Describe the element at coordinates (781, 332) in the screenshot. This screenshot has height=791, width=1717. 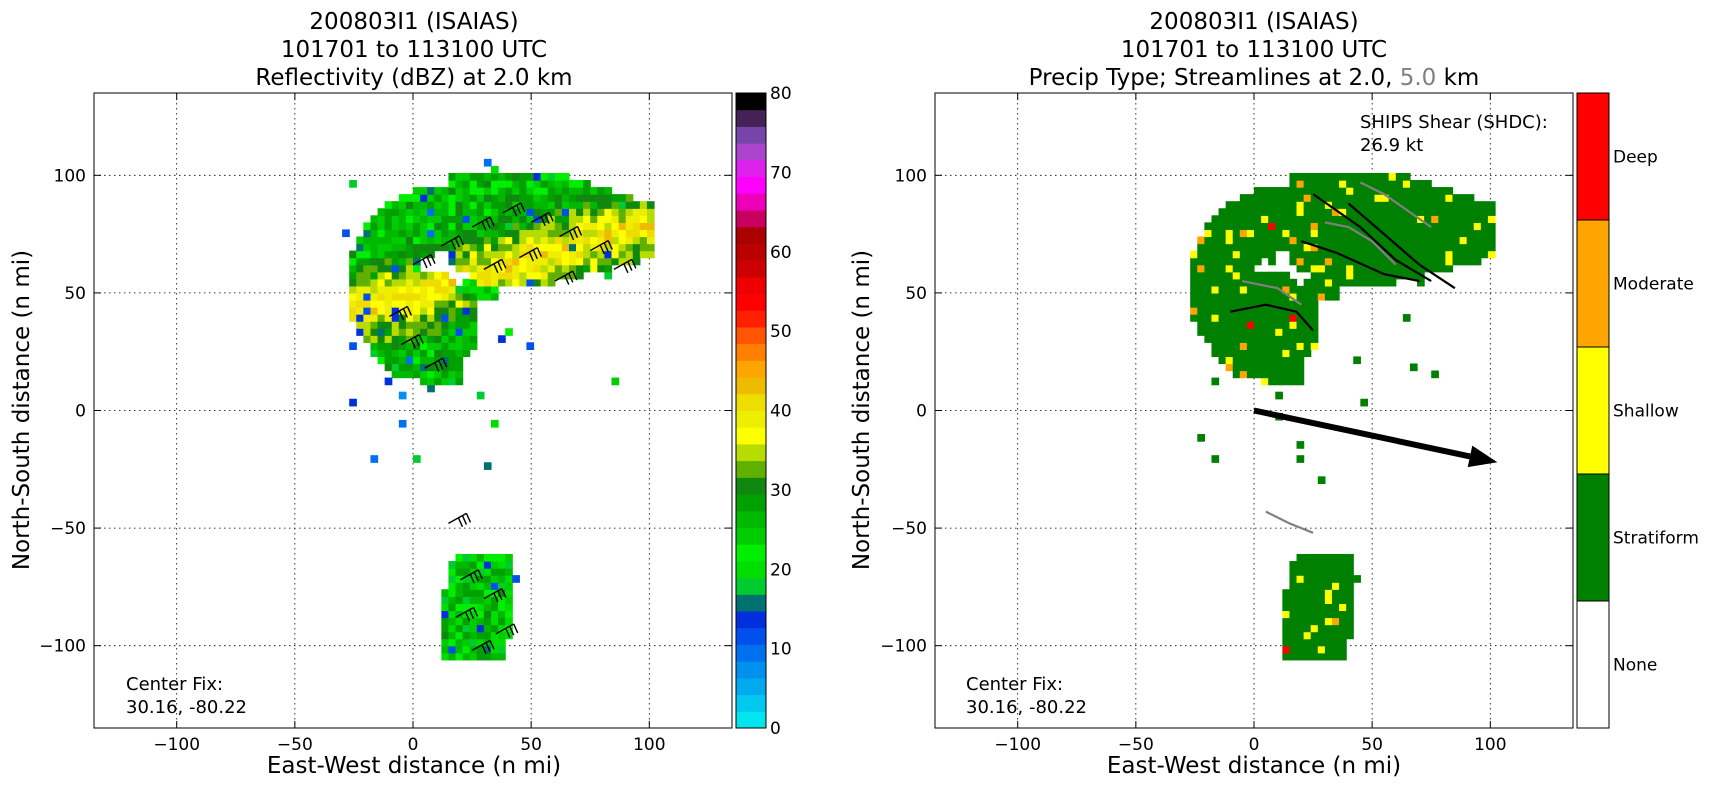
I see `colorbar-tick-label: 50` at that location.